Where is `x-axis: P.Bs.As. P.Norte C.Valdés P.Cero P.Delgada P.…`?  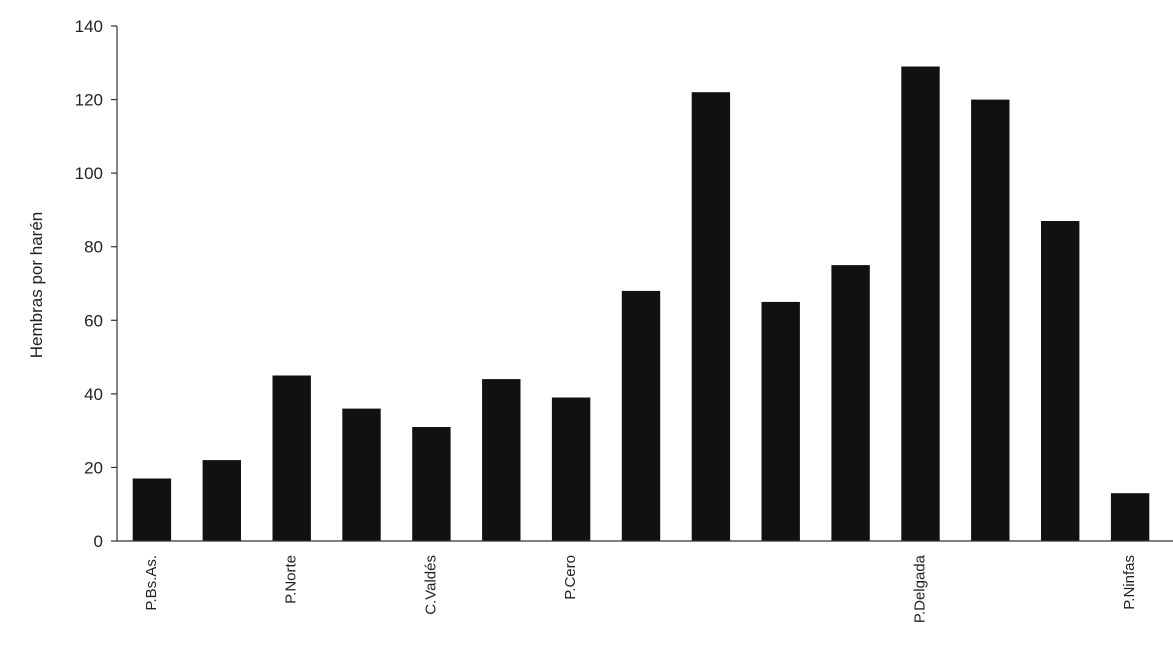 x-axis: P.Bs.As. P.Norte C.Valdés P.Cero P.Delgada P.… is located at coordinates (645, 581).